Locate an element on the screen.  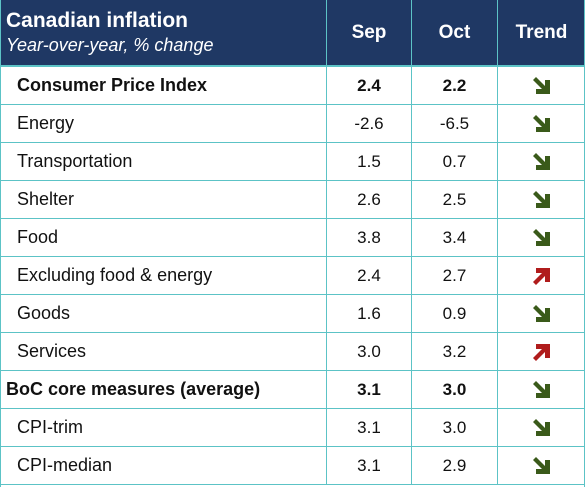
row-label: Consumer Price Index is located at coordinates (163, 85).